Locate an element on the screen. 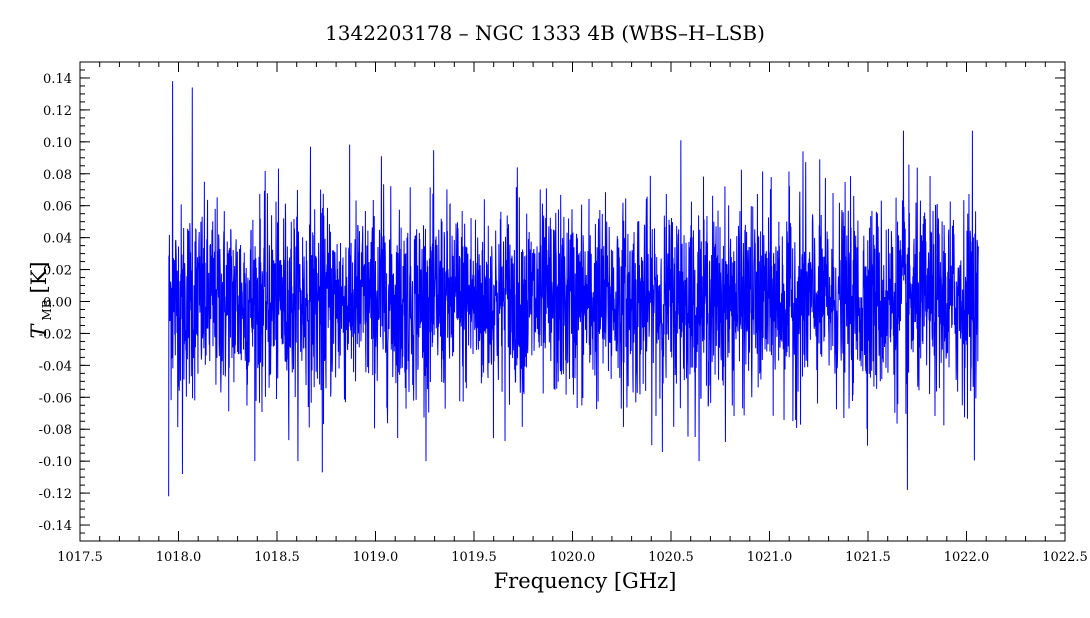 The height and width of the screenshot is (618, 1090). x-tick-label: 1019.0 is located at coordinates (376, 557).